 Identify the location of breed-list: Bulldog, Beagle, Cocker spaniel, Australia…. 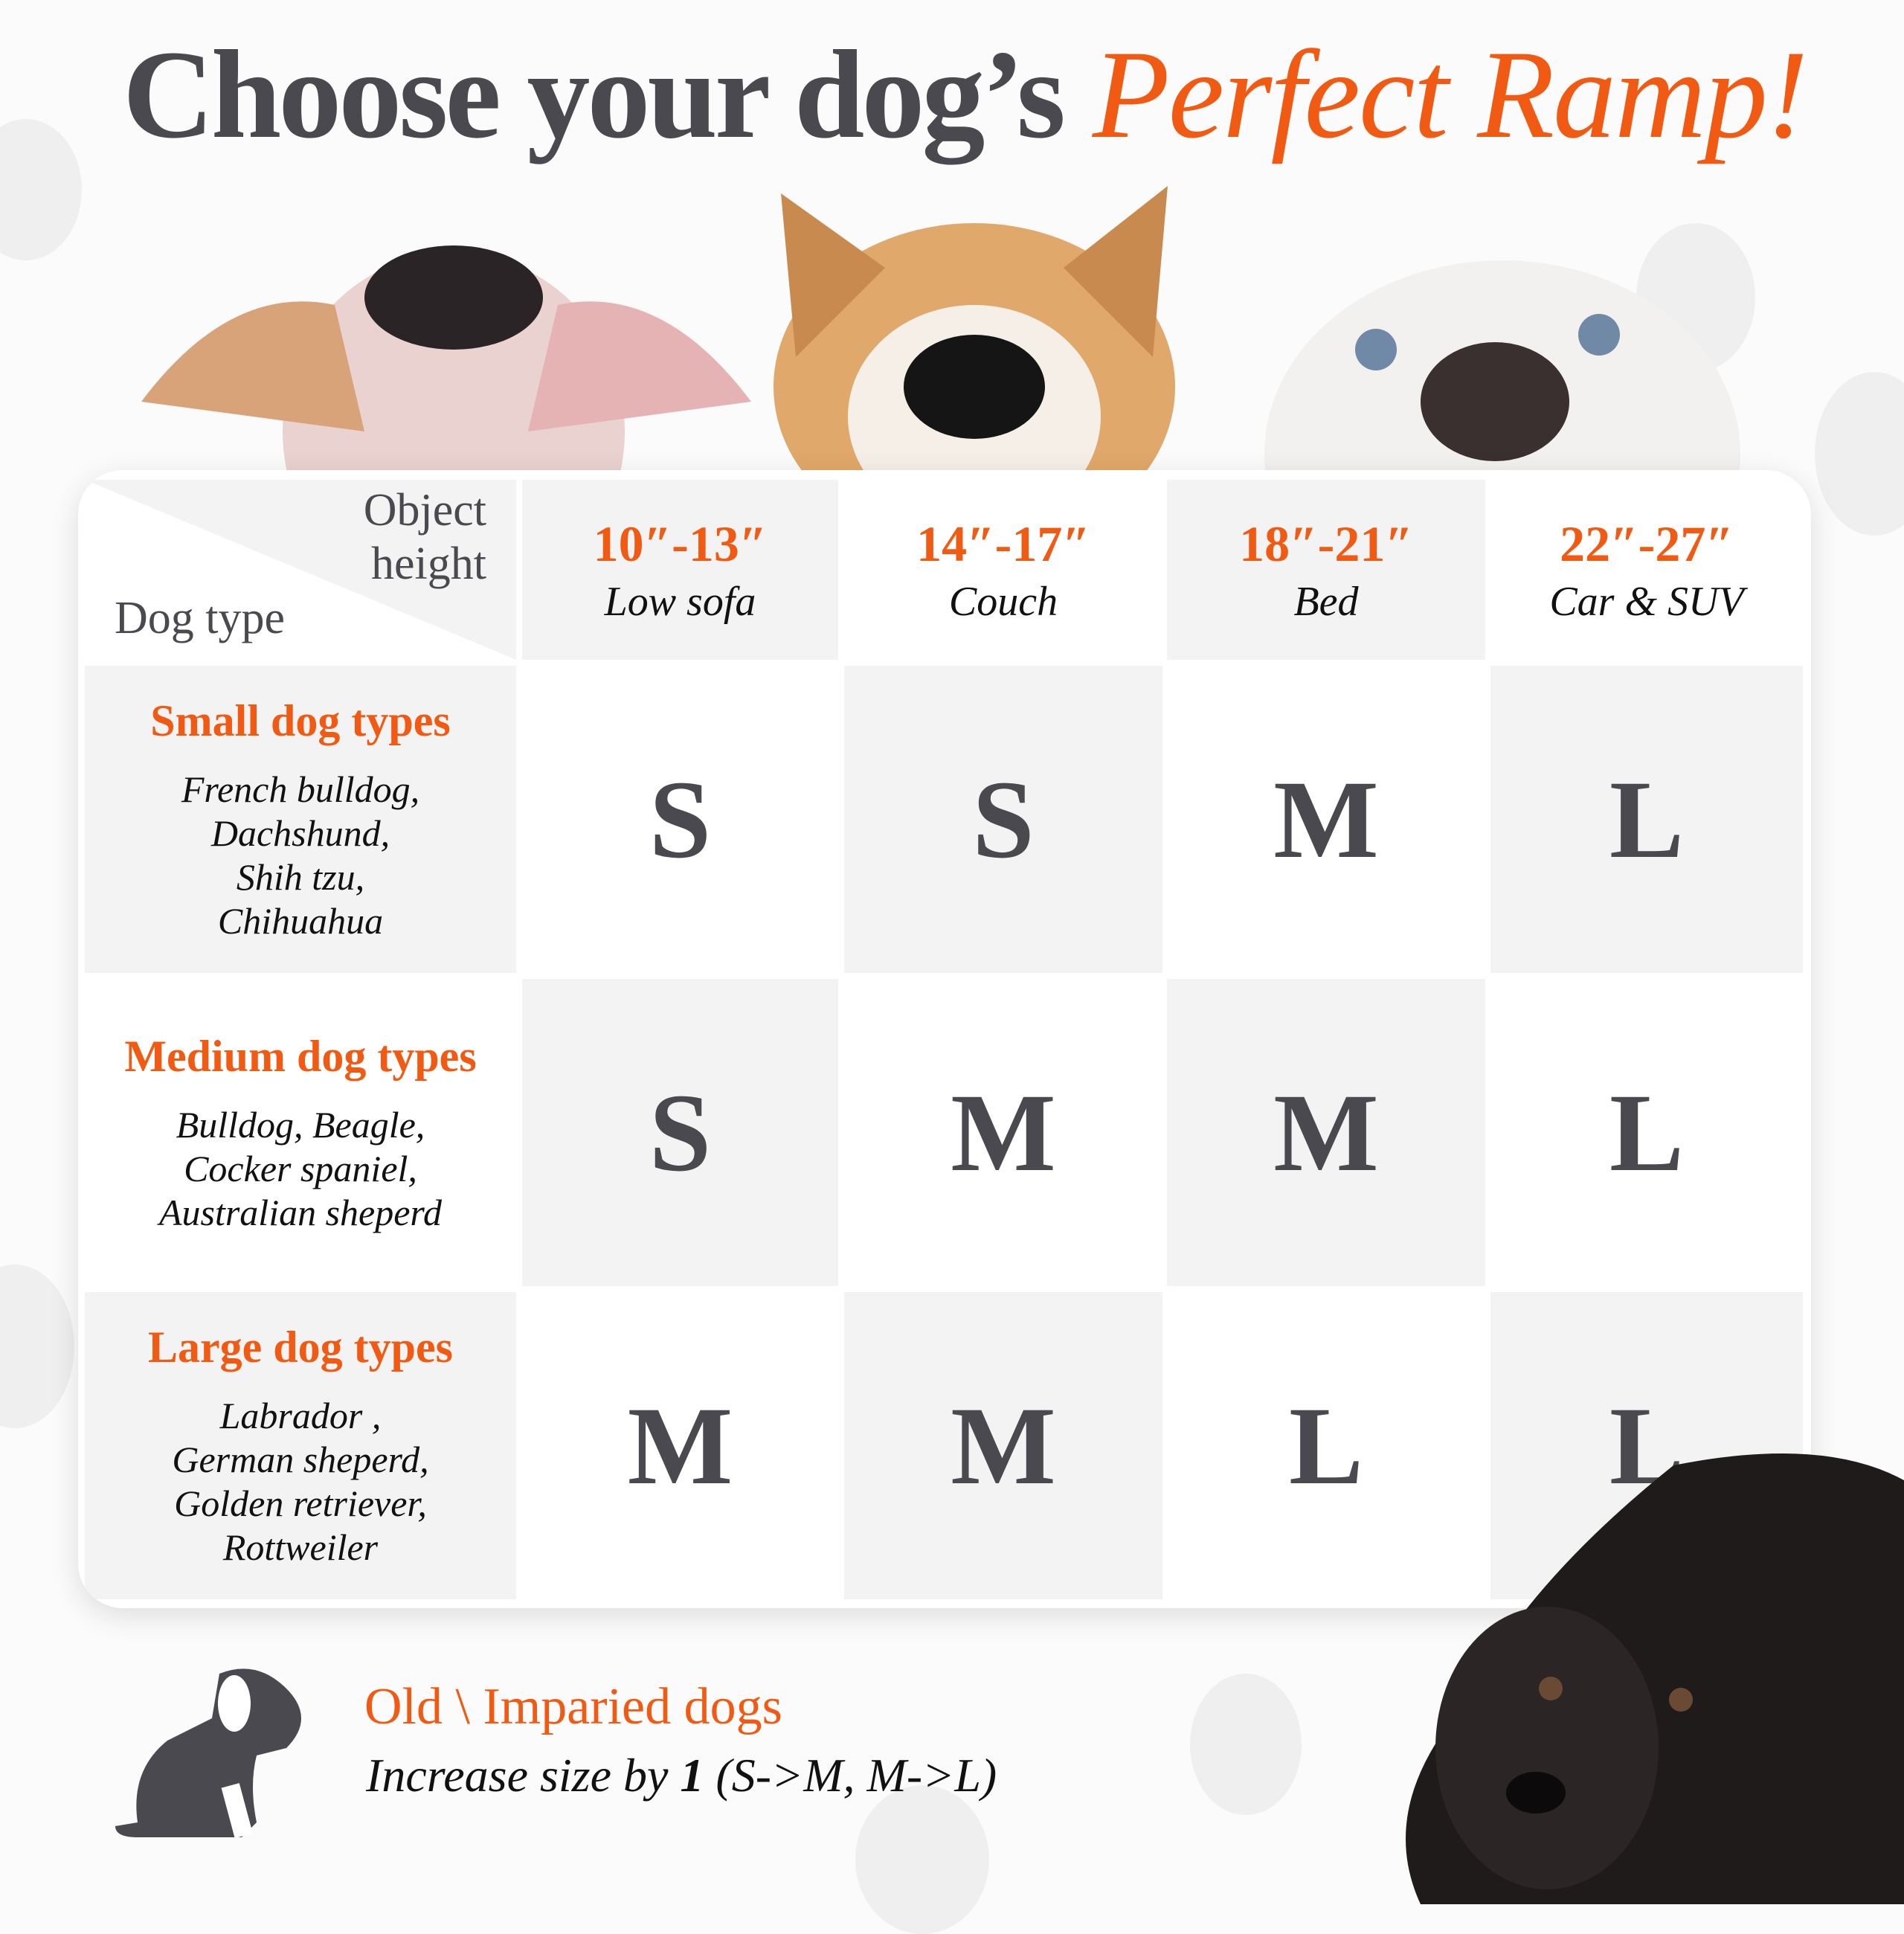
(301, 1169).